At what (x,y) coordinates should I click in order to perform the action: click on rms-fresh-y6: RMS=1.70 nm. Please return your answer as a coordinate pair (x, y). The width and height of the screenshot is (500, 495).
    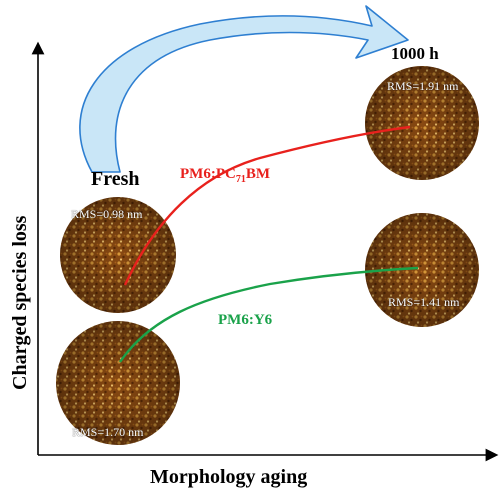
    Looking at the image, I should click on (108, 432).